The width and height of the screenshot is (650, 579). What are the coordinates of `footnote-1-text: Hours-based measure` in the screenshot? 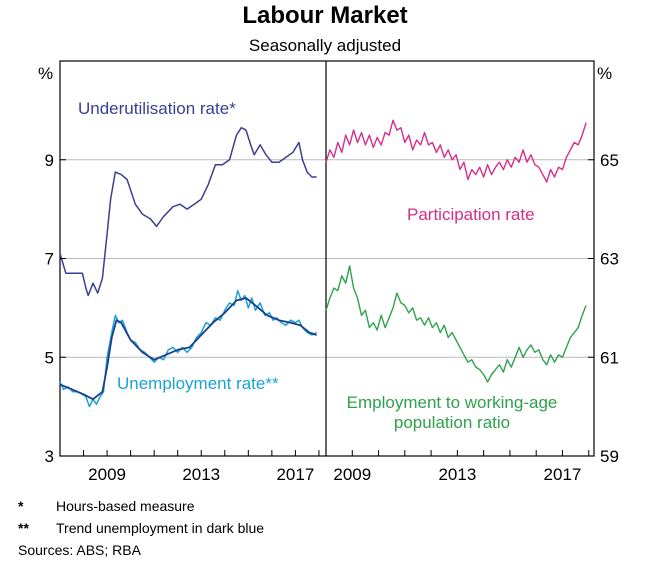 It's located at (125, 506).